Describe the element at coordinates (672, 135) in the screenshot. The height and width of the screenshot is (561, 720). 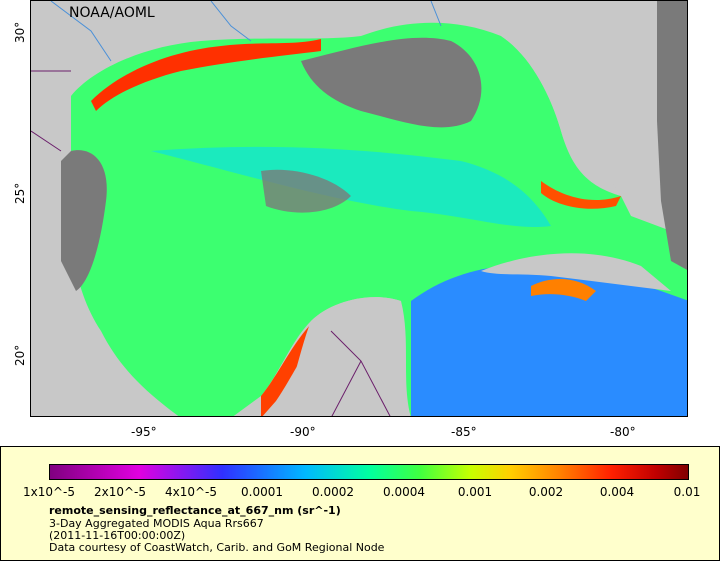
I see `cloud-gap-east` at that location.